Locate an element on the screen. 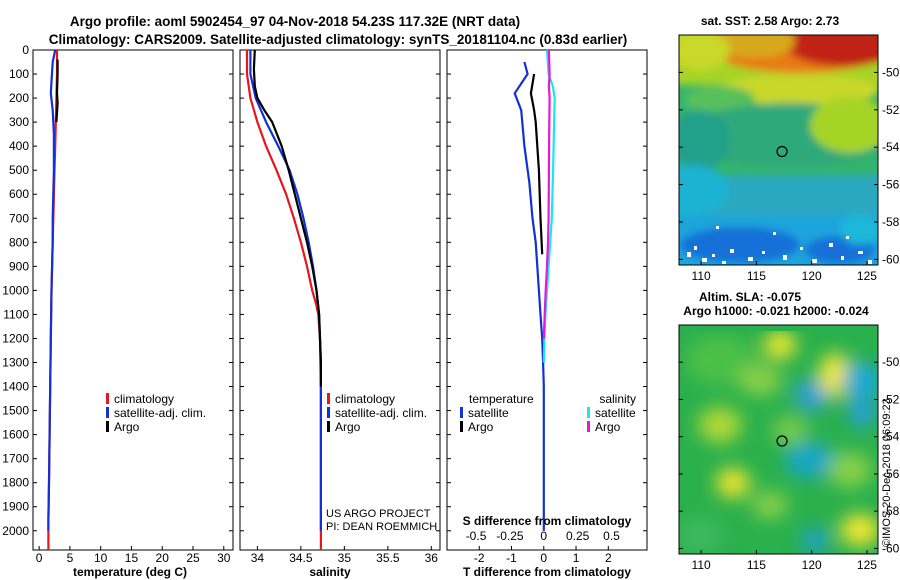 The image size is (900, 580). legend-swatch-t-argo is located at coordinates (461, 426).